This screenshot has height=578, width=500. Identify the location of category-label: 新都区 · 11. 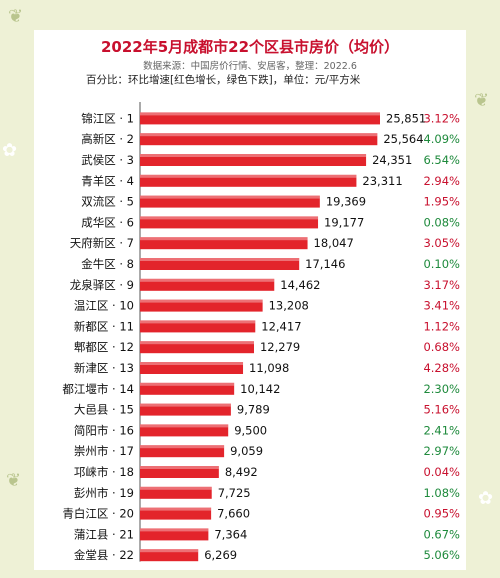
(104, 326).